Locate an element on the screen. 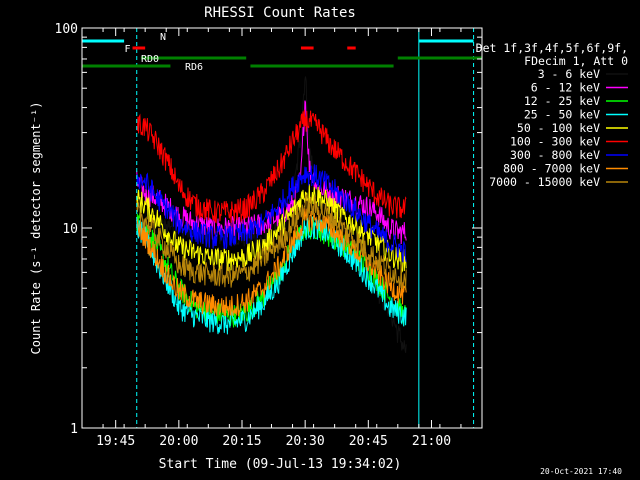 Image resolution: width=640 pixels, height=480 pixels. flag-label-rd0: RD0 is located at coordinates (150, 59).